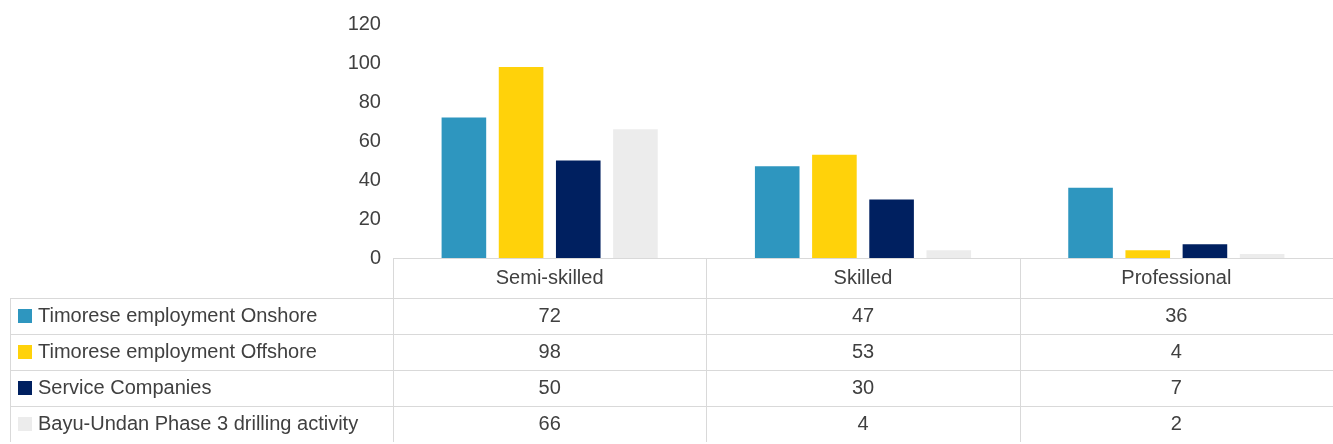  I want to click on x-tick-label: Semi-skilled, so click(549, 276).